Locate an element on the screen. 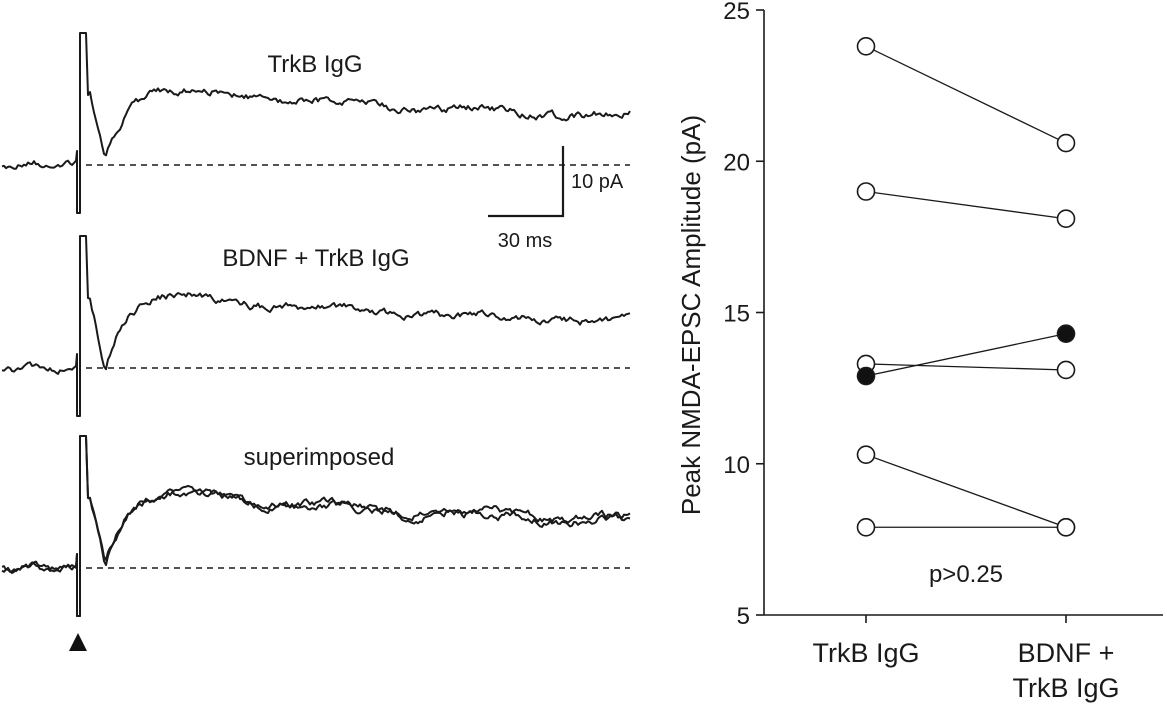 This screenshot has height=706, width=1167. trace-superimposed-a is located at coordinates (316, 526).